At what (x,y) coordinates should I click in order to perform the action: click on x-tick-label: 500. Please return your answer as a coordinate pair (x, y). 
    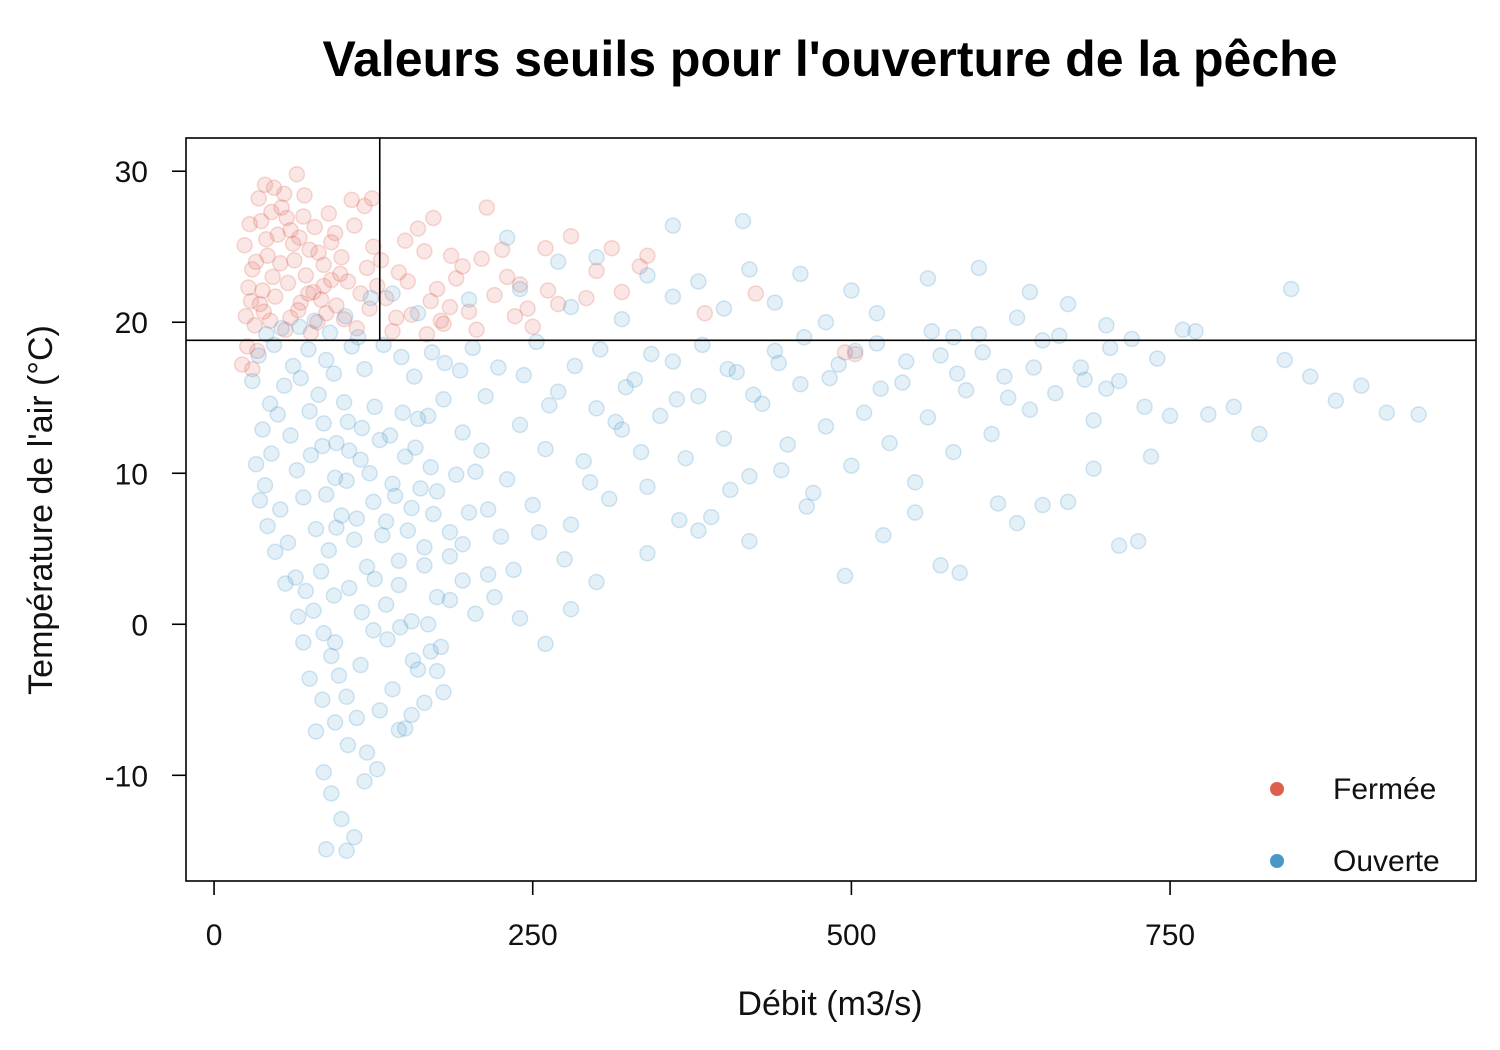
    Looking at the image, I should click on (851, 935).